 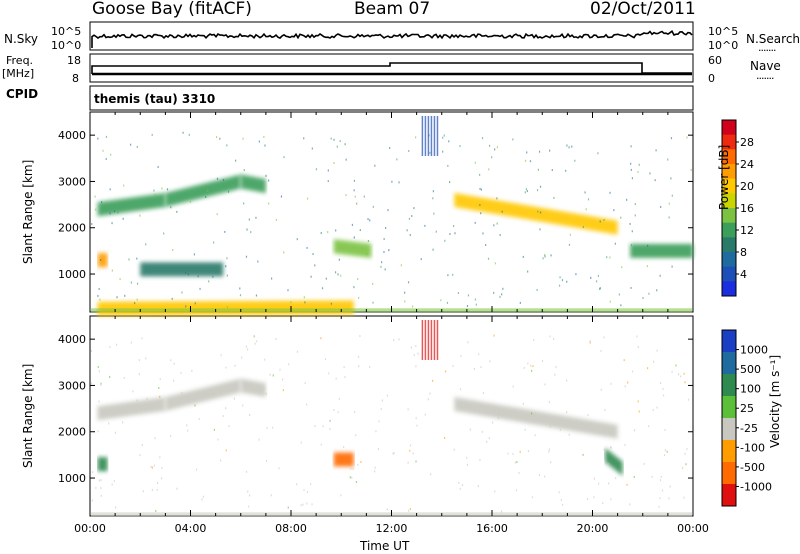 I want to click on echo-band, so click(x=225, y=308).